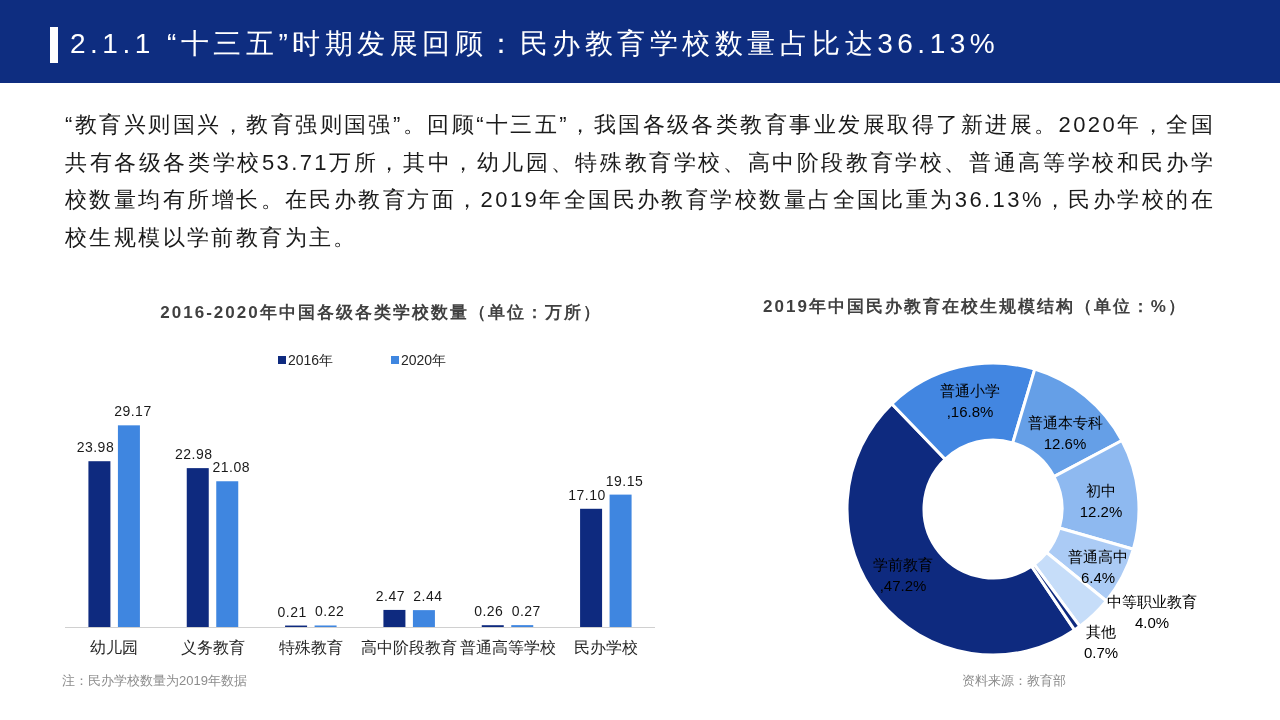 Image resolution: width=1280 pixels, height=720 pixels. I want to click on data-label: 2.44, so click(428, 596).